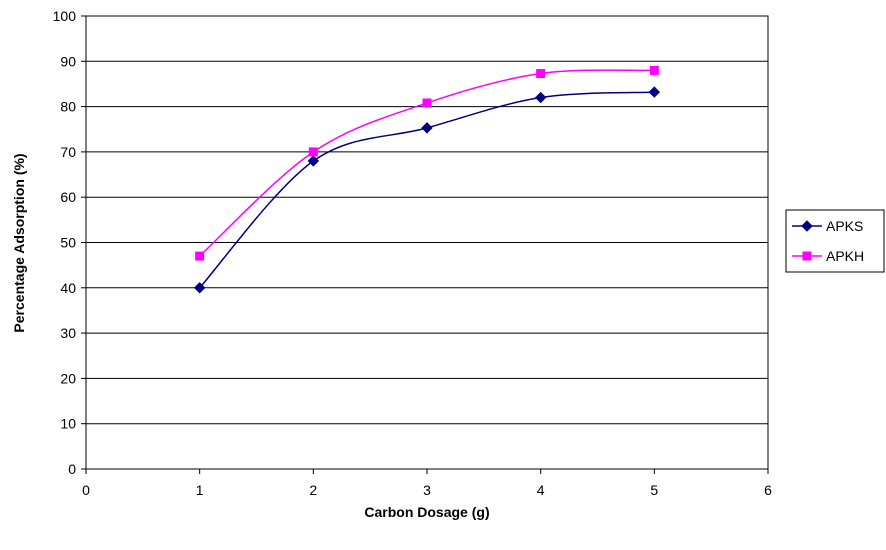 The height and width of the screenshot is (550, 886). I want to click on legend: APKS APKH, so click(835, 241).